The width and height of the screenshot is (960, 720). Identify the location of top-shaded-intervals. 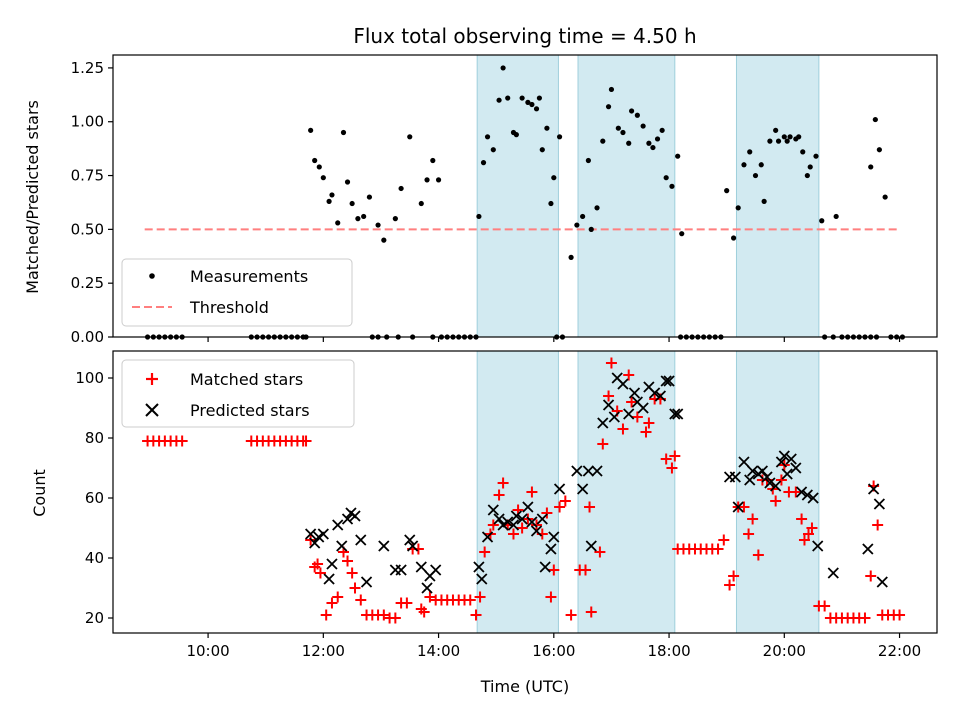
(648, 196).